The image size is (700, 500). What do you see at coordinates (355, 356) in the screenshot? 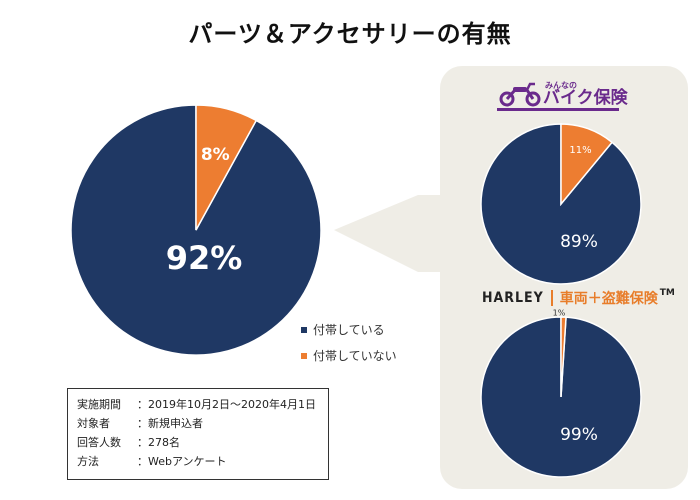
I see `legend-label-not-attached: 付帯していない` at bounding box center [355, 356].